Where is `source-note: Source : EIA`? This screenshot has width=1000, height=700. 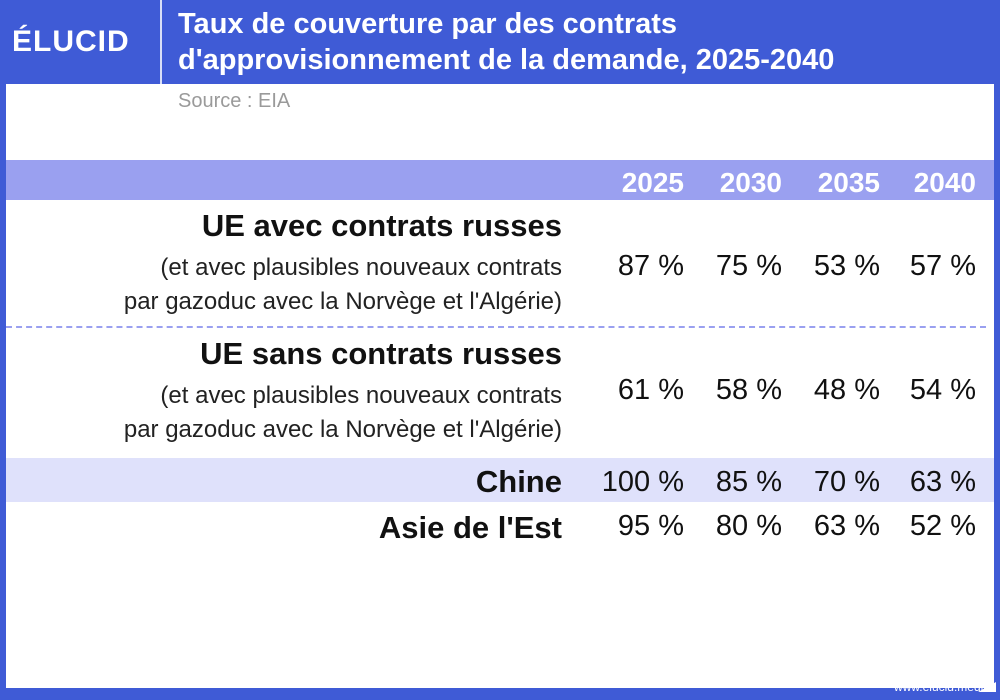 source-note: Source : EIA is located at coordinates (234, 101).